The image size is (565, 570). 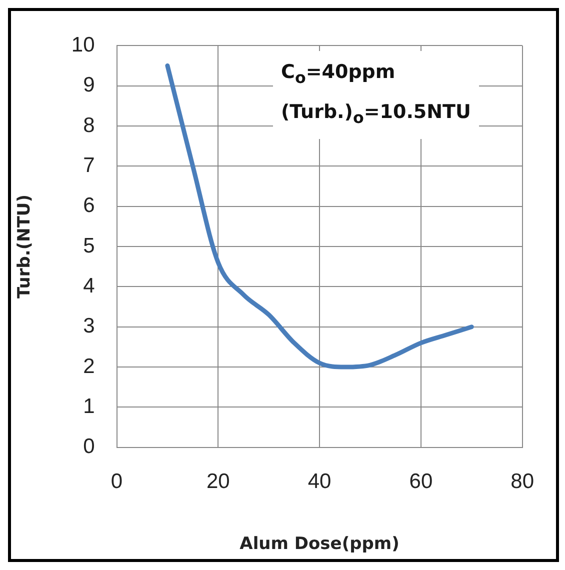 What do you see at coordinates (522, 481) in the screenshot?
I see `x-tick-label: 80` at bounding box center [522, 481].